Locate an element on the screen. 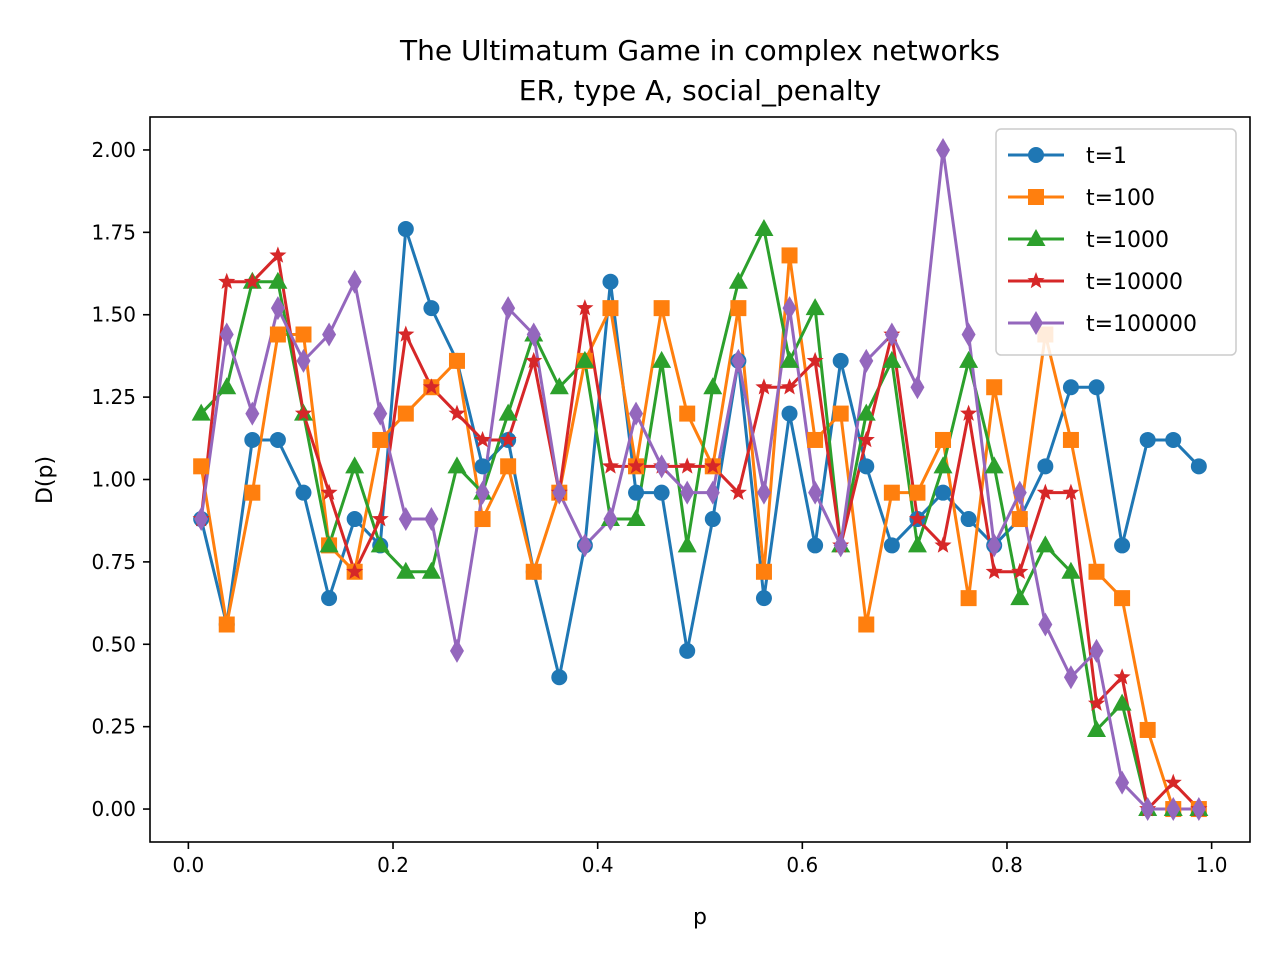 The height and width of the screenshot is (964, 1280). legend-item: t=100 is located at coordinates (1081, 198).